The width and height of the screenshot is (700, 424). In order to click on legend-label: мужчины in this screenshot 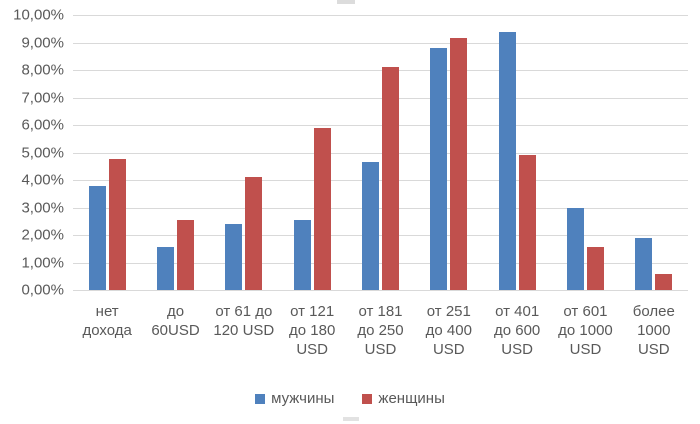, I will do `click(303, 398)`.